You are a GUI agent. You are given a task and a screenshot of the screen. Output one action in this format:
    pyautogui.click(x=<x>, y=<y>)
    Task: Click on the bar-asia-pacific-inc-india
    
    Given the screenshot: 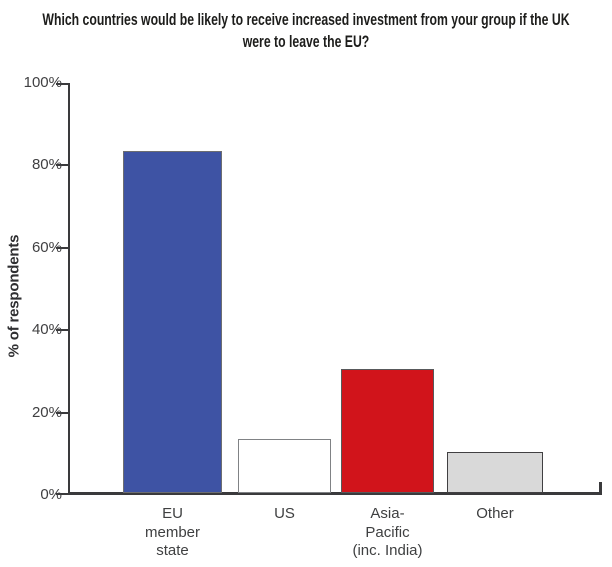 What is the action you would take?
    pyautogui.click(x=387, y=431)
    